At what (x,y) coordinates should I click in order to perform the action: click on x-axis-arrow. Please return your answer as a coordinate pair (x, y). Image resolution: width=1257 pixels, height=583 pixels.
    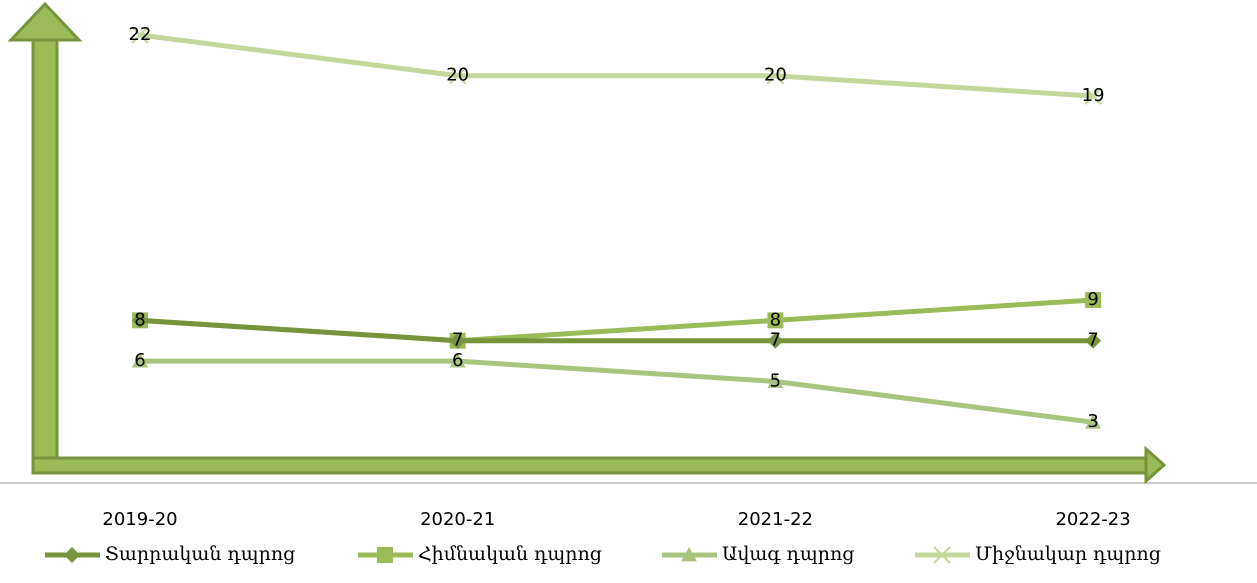
    Looking at the image, I should click on (599, 465).